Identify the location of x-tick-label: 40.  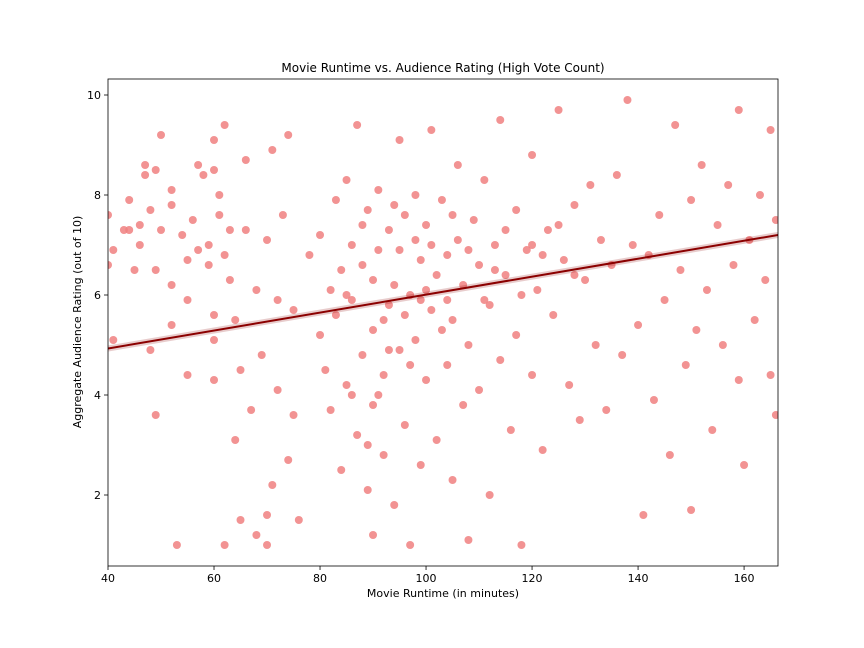
(108, 578).